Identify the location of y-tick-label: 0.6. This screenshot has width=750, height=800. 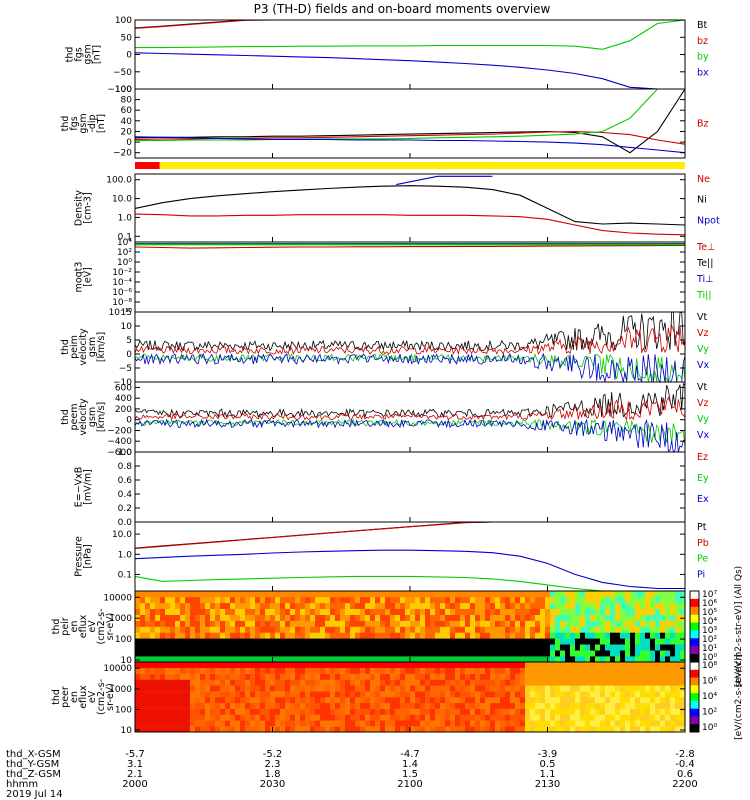
(125, 481).